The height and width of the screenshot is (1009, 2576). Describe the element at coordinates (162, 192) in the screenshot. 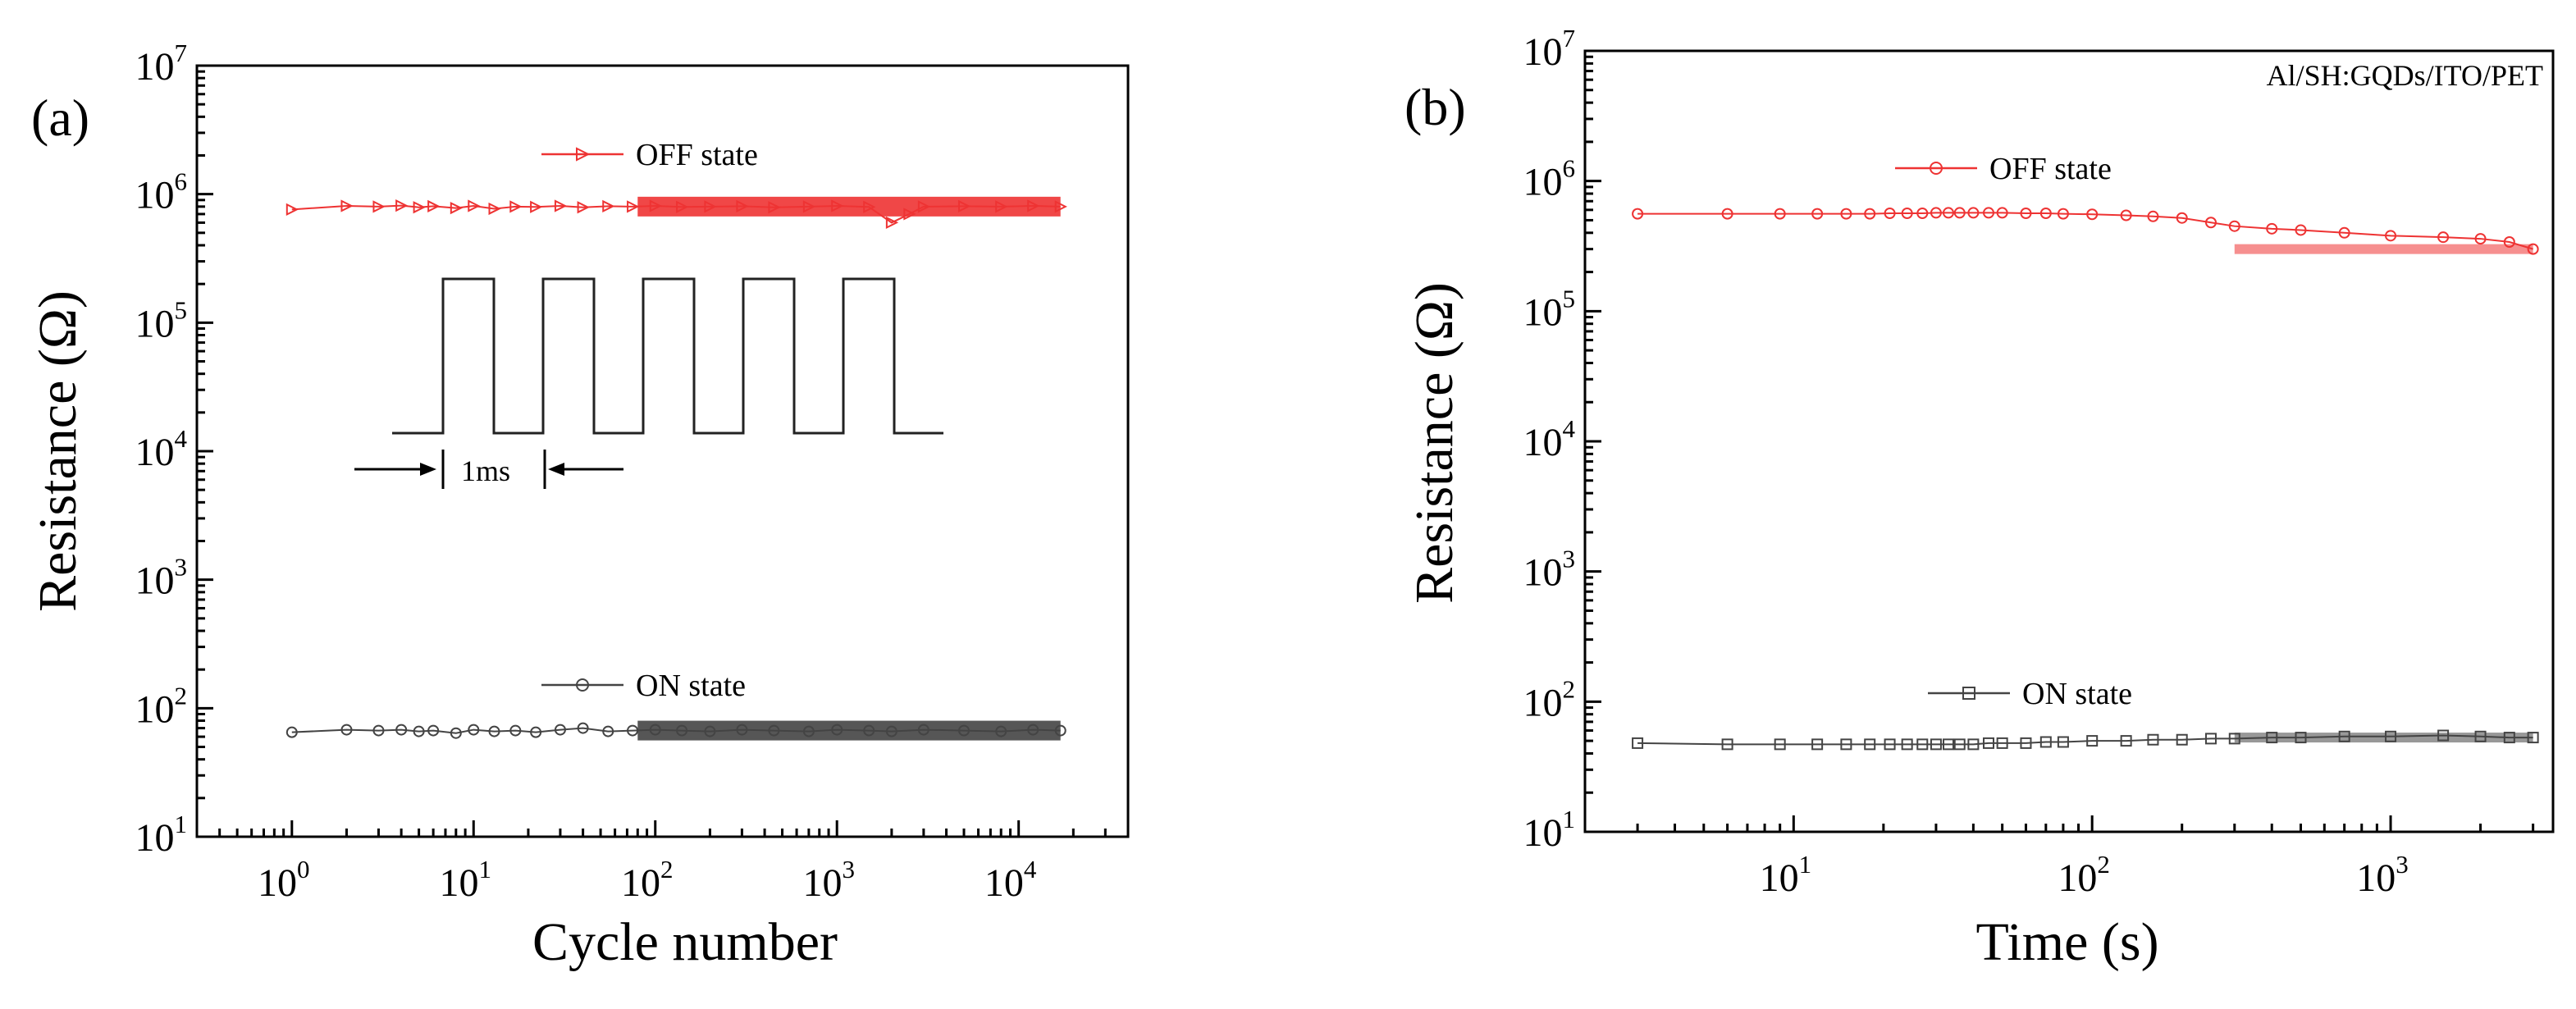

I see `y-tick-label: 10⁶` at that location.